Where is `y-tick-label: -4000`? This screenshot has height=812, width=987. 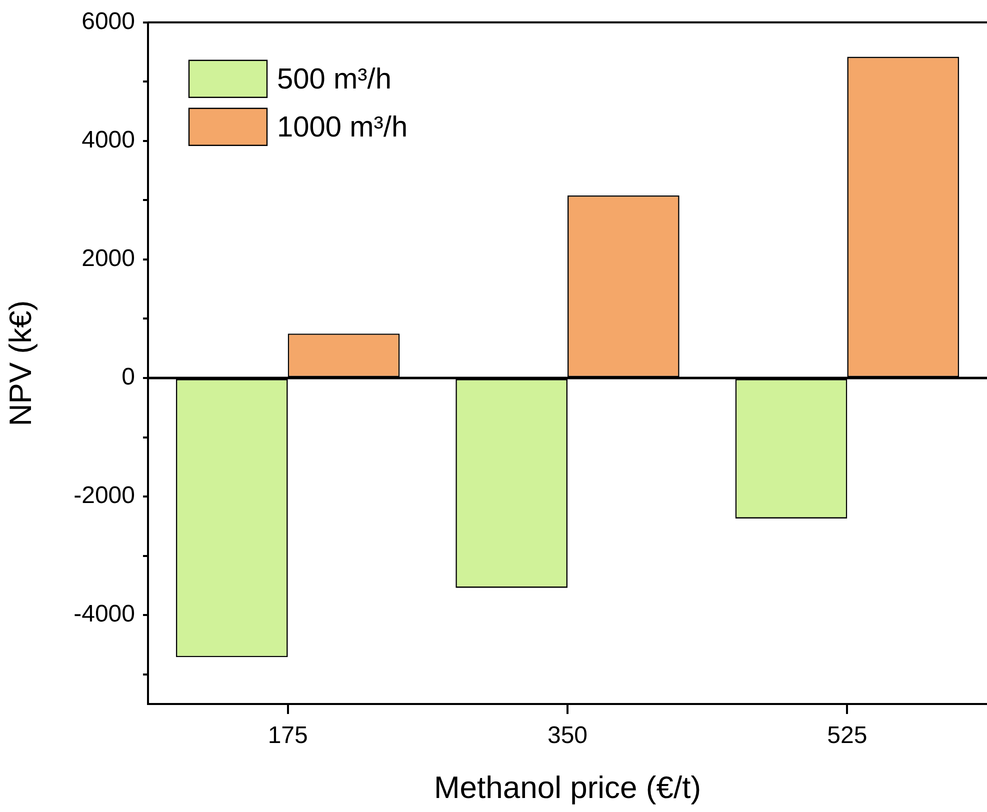
y-tick-label: -4000 is located at coordinates (104, 614).